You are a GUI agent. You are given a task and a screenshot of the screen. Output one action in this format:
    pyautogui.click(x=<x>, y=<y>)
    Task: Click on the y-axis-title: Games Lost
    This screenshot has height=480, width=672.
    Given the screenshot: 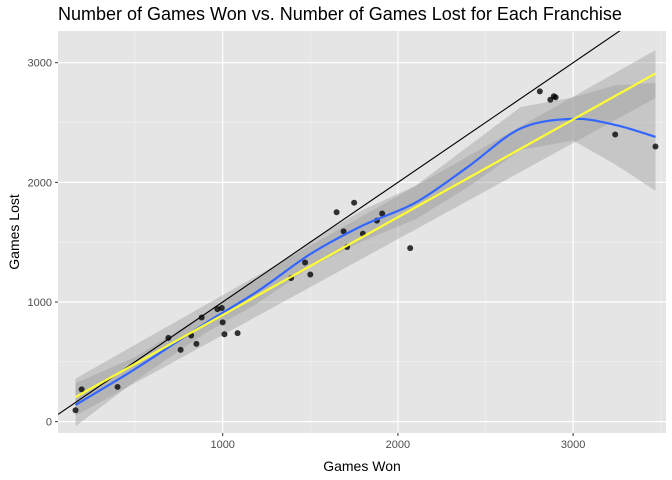 What is the action you would take?
    pyautogui.click(x=14, y=232)
    